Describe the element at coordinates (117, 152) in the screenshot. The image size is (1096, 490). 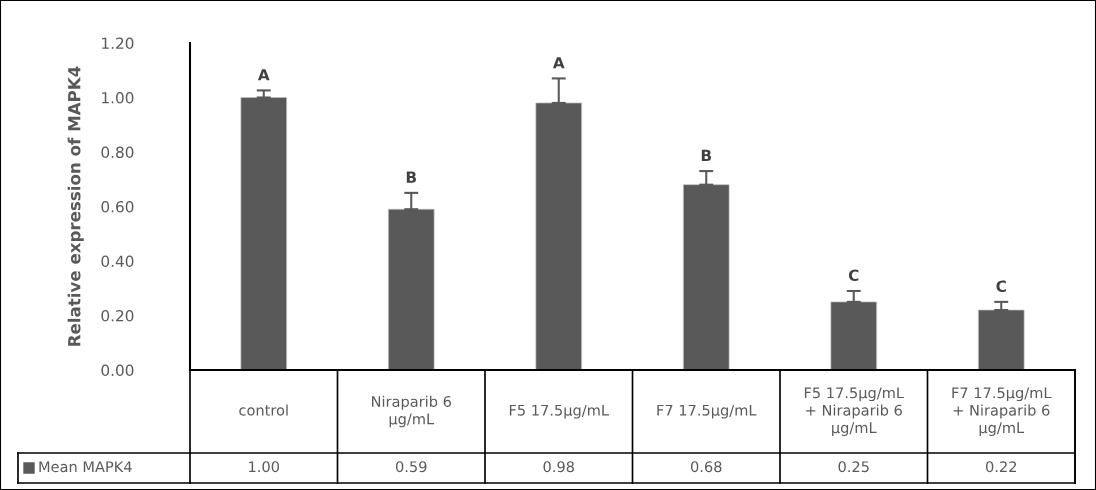
I see `y-tick-label: 0.80` at that location.